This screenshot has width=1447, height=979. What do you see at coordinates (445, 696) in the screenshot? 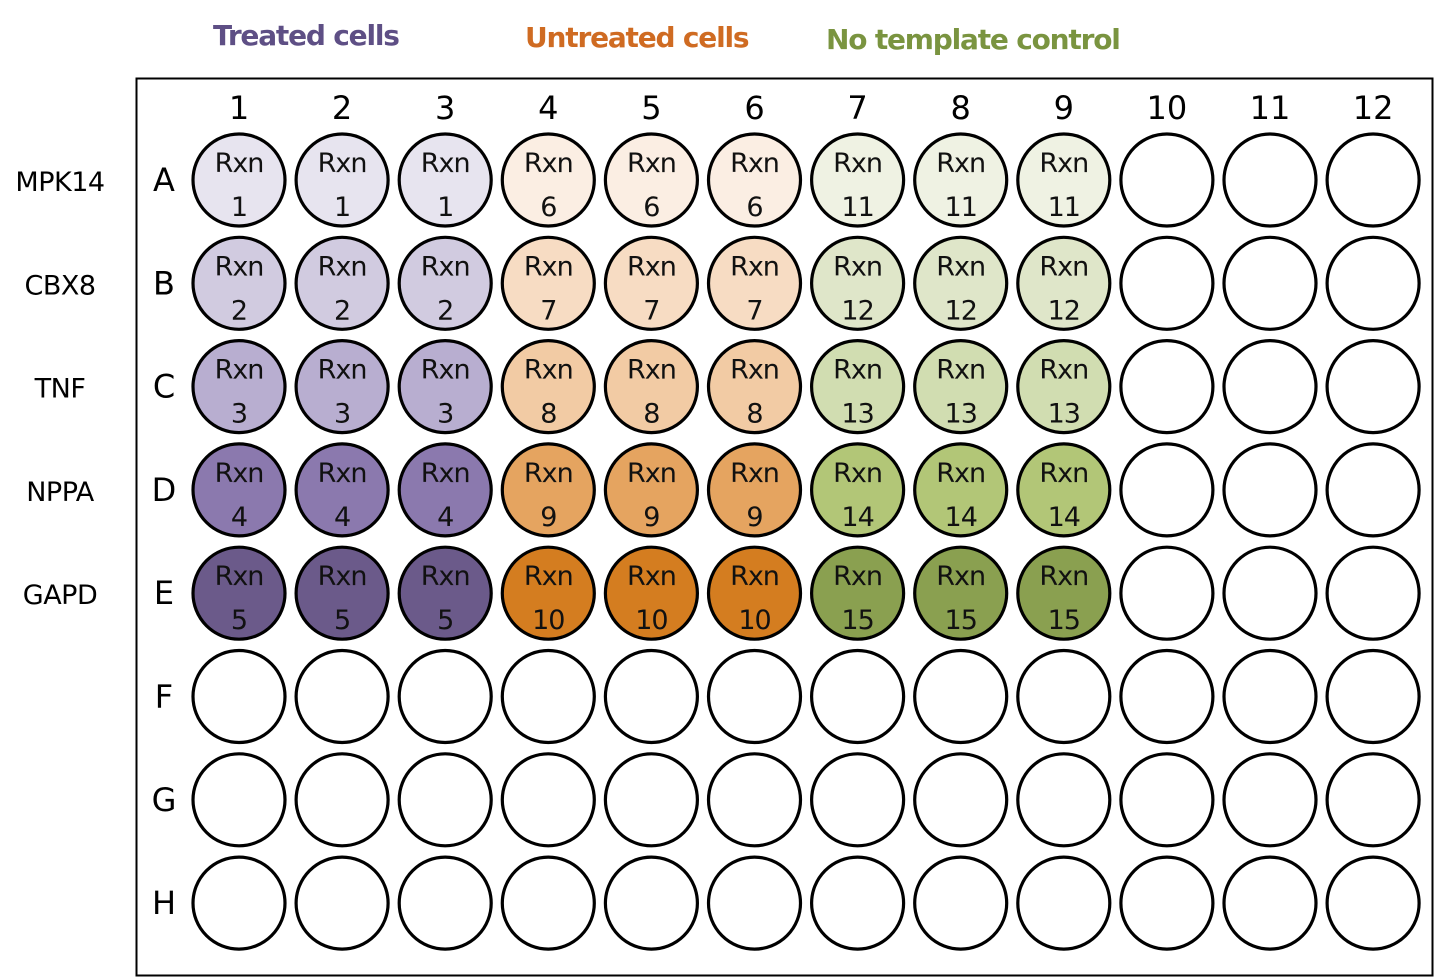
I see `well-F3` at bounding box center [445, 696].